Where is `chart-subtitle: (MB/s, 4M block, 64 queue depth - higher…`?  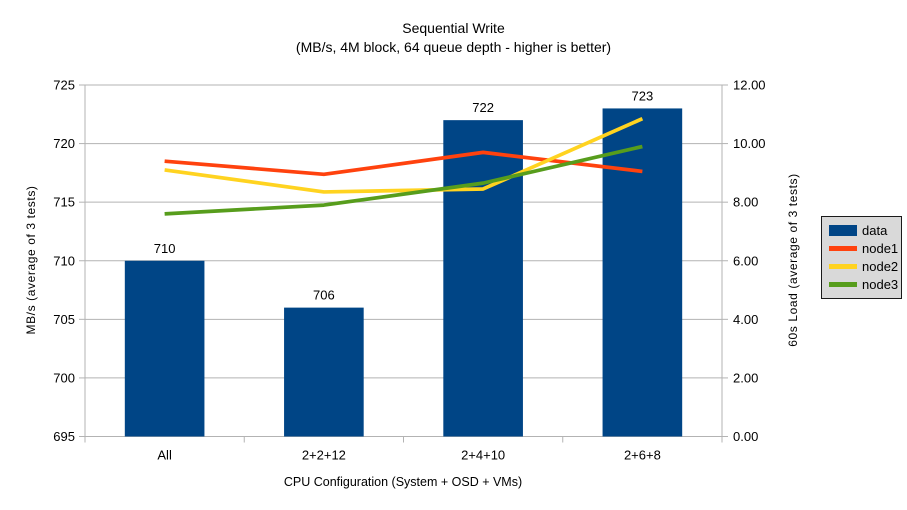 chart-subtitle: (MB/s, 4M block, 64 queue depth - higher… is located at coordinates (453, 47).